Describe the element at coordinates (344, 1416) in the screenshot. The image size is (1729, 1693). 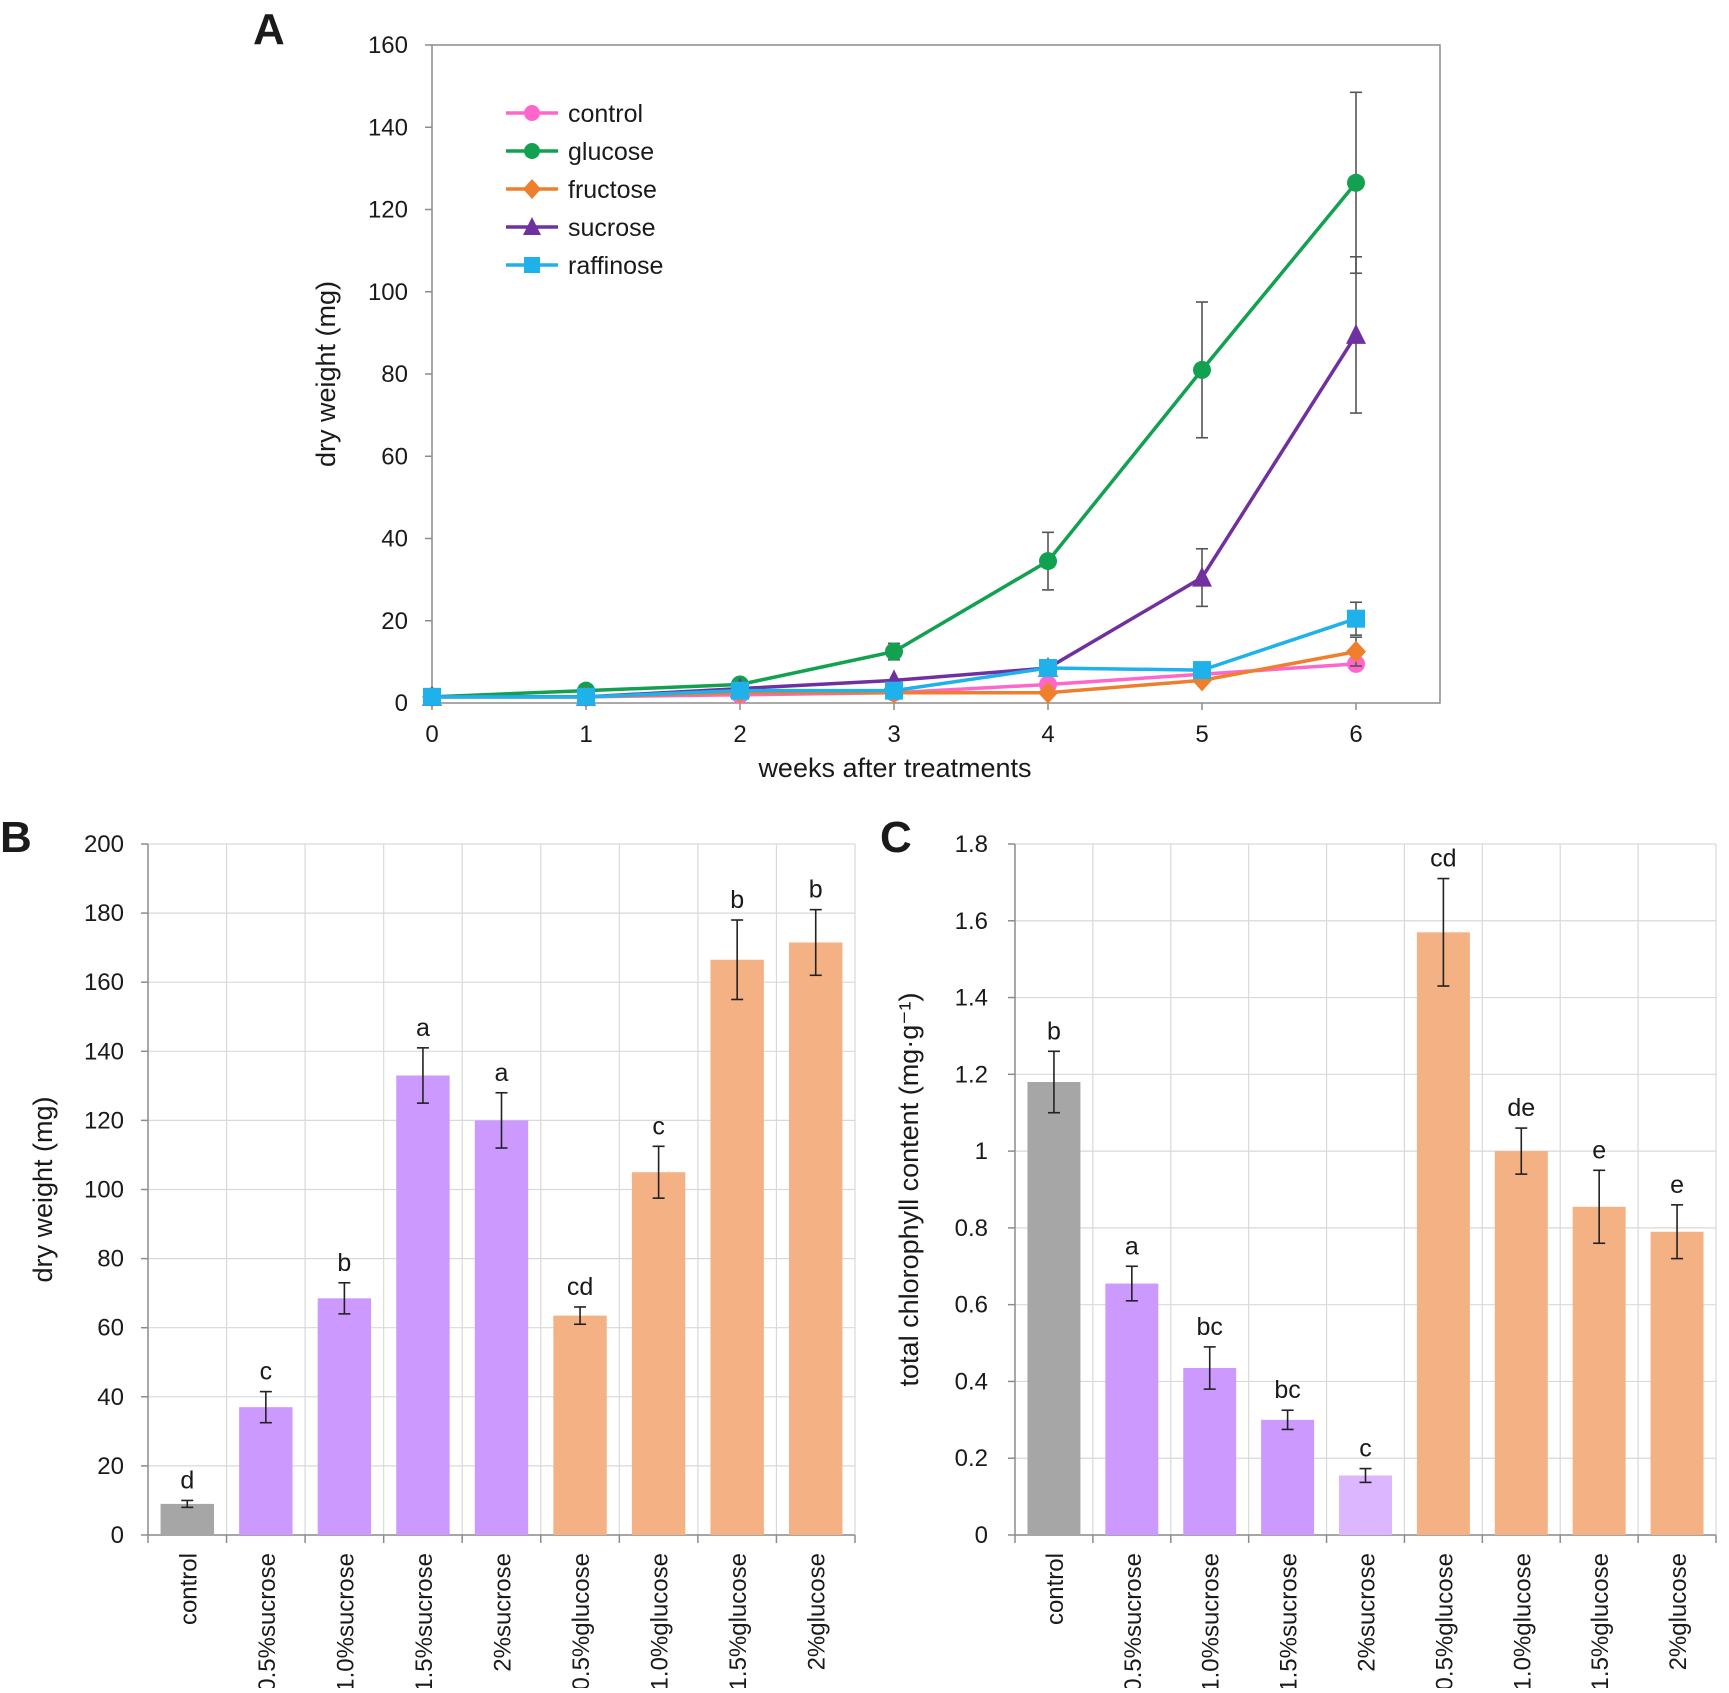
I see `bar-1.0%sucrose` at that location.